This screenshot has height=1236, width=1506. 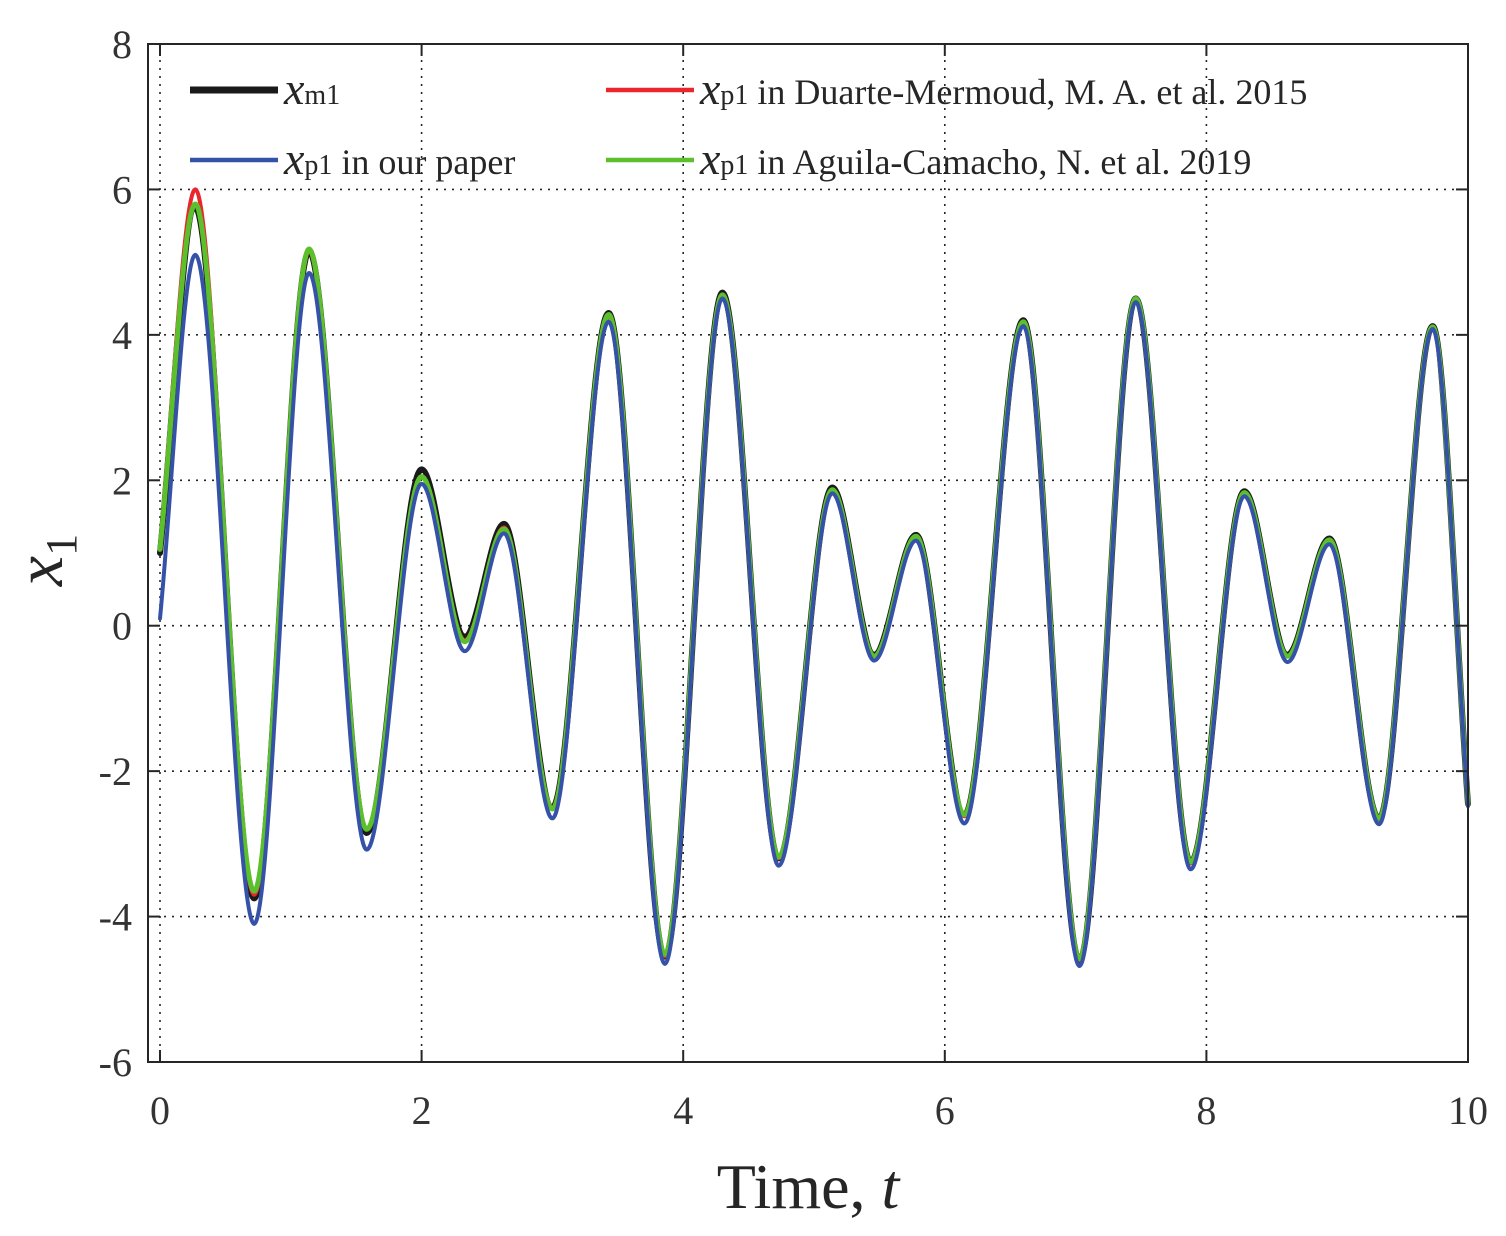 I want to click on x-axis-title-prefix: Time,, so click(x=799, y=1186).